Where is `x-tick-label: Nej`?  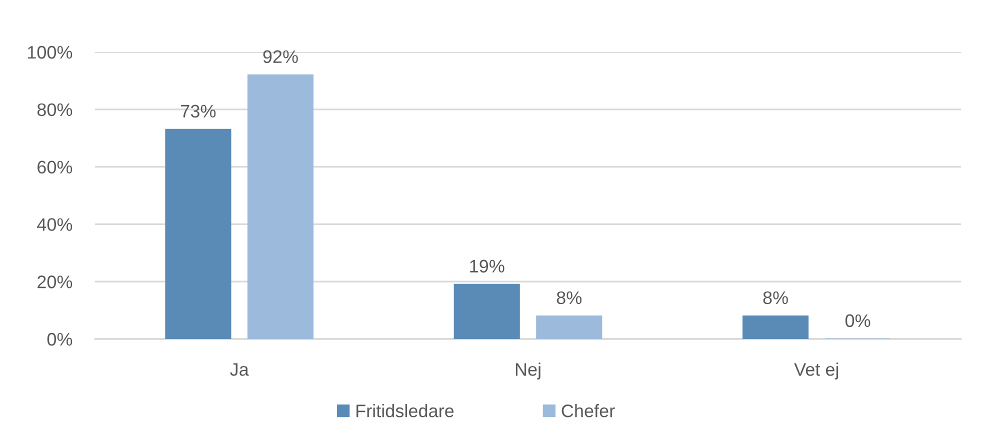
x-tick-label: Nej is located at coordinates (528, 371).